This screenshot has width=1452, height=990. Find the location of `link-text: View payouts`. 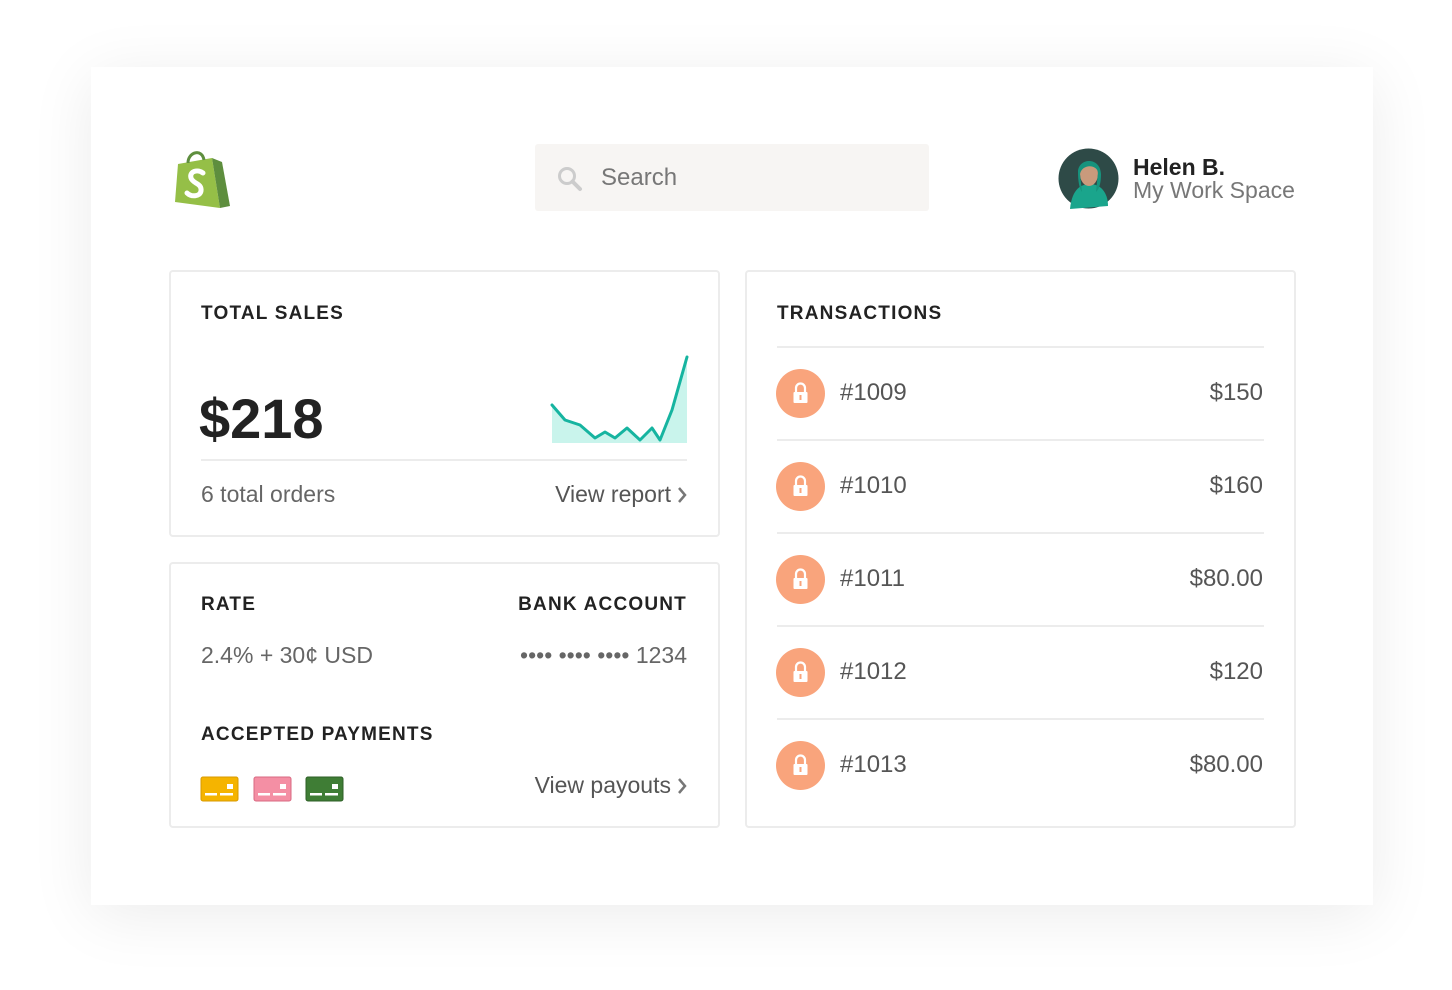

link-text: View payouts is located at coordinates (602, 785).